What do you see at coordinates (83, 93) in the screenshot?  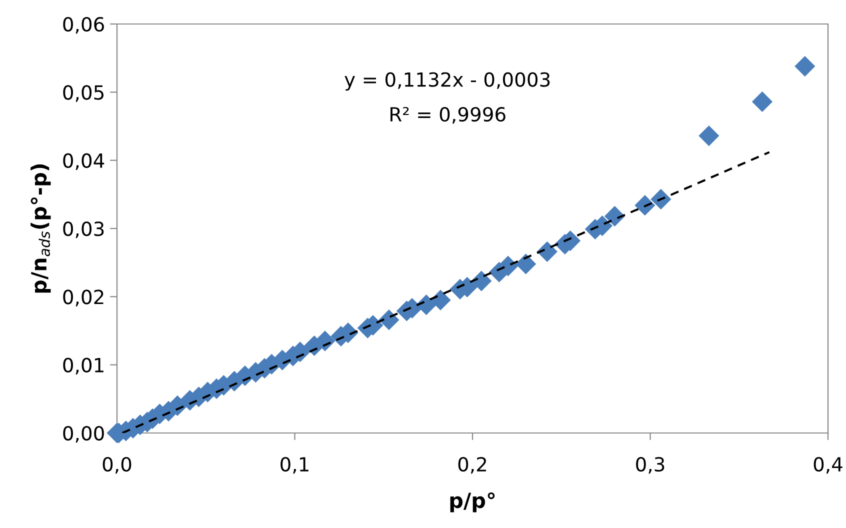 I see `y-tick-label: 0,05` at bounding box center [83, 93].